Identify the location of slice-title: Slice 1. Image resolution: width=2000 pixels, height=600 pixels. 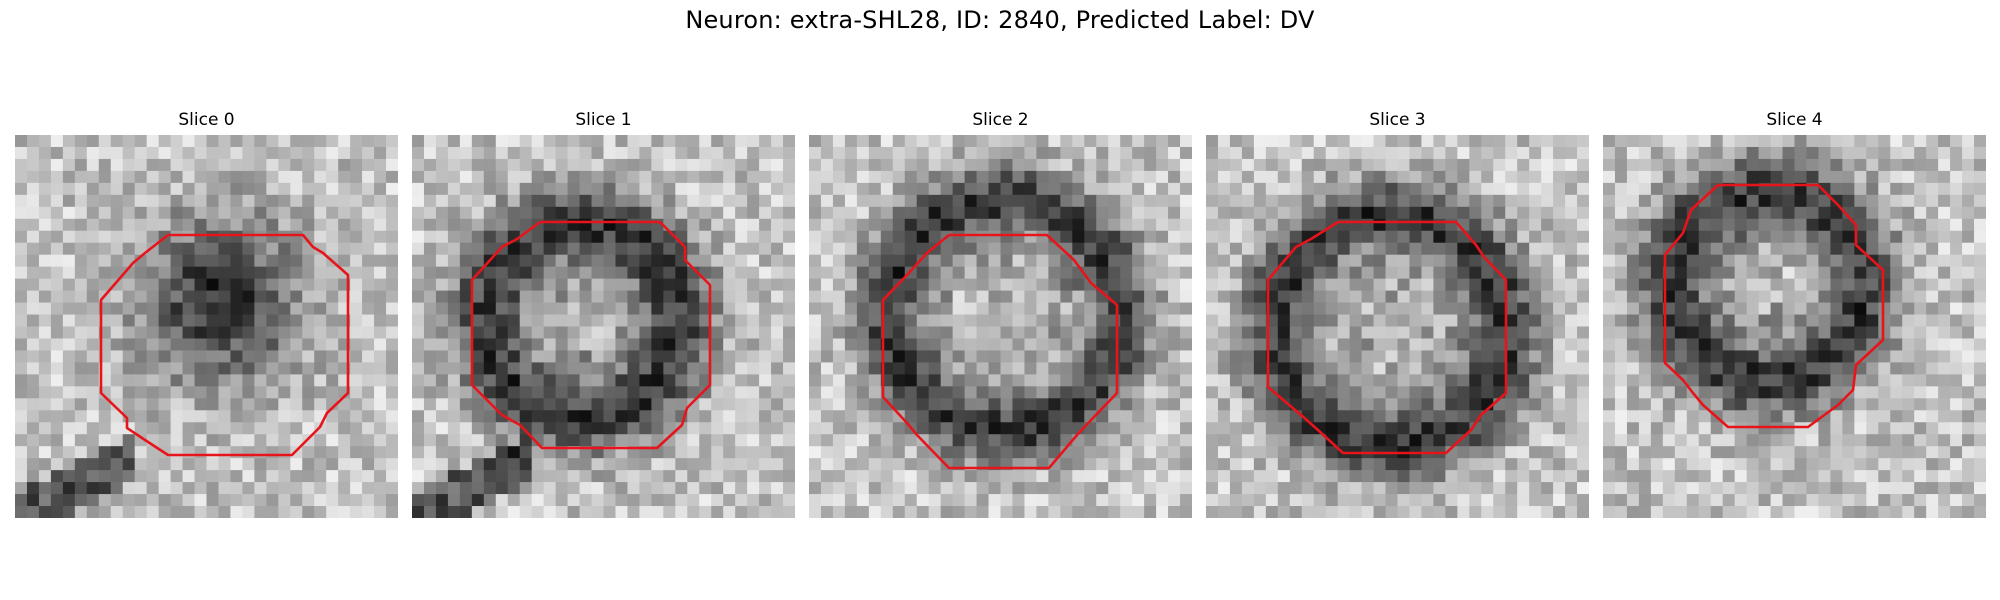
(603, 120).